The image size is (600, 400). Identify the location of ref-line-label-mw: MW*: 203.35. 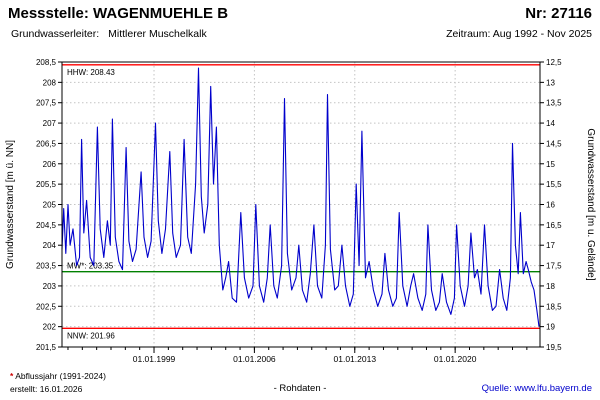
(90, 266).